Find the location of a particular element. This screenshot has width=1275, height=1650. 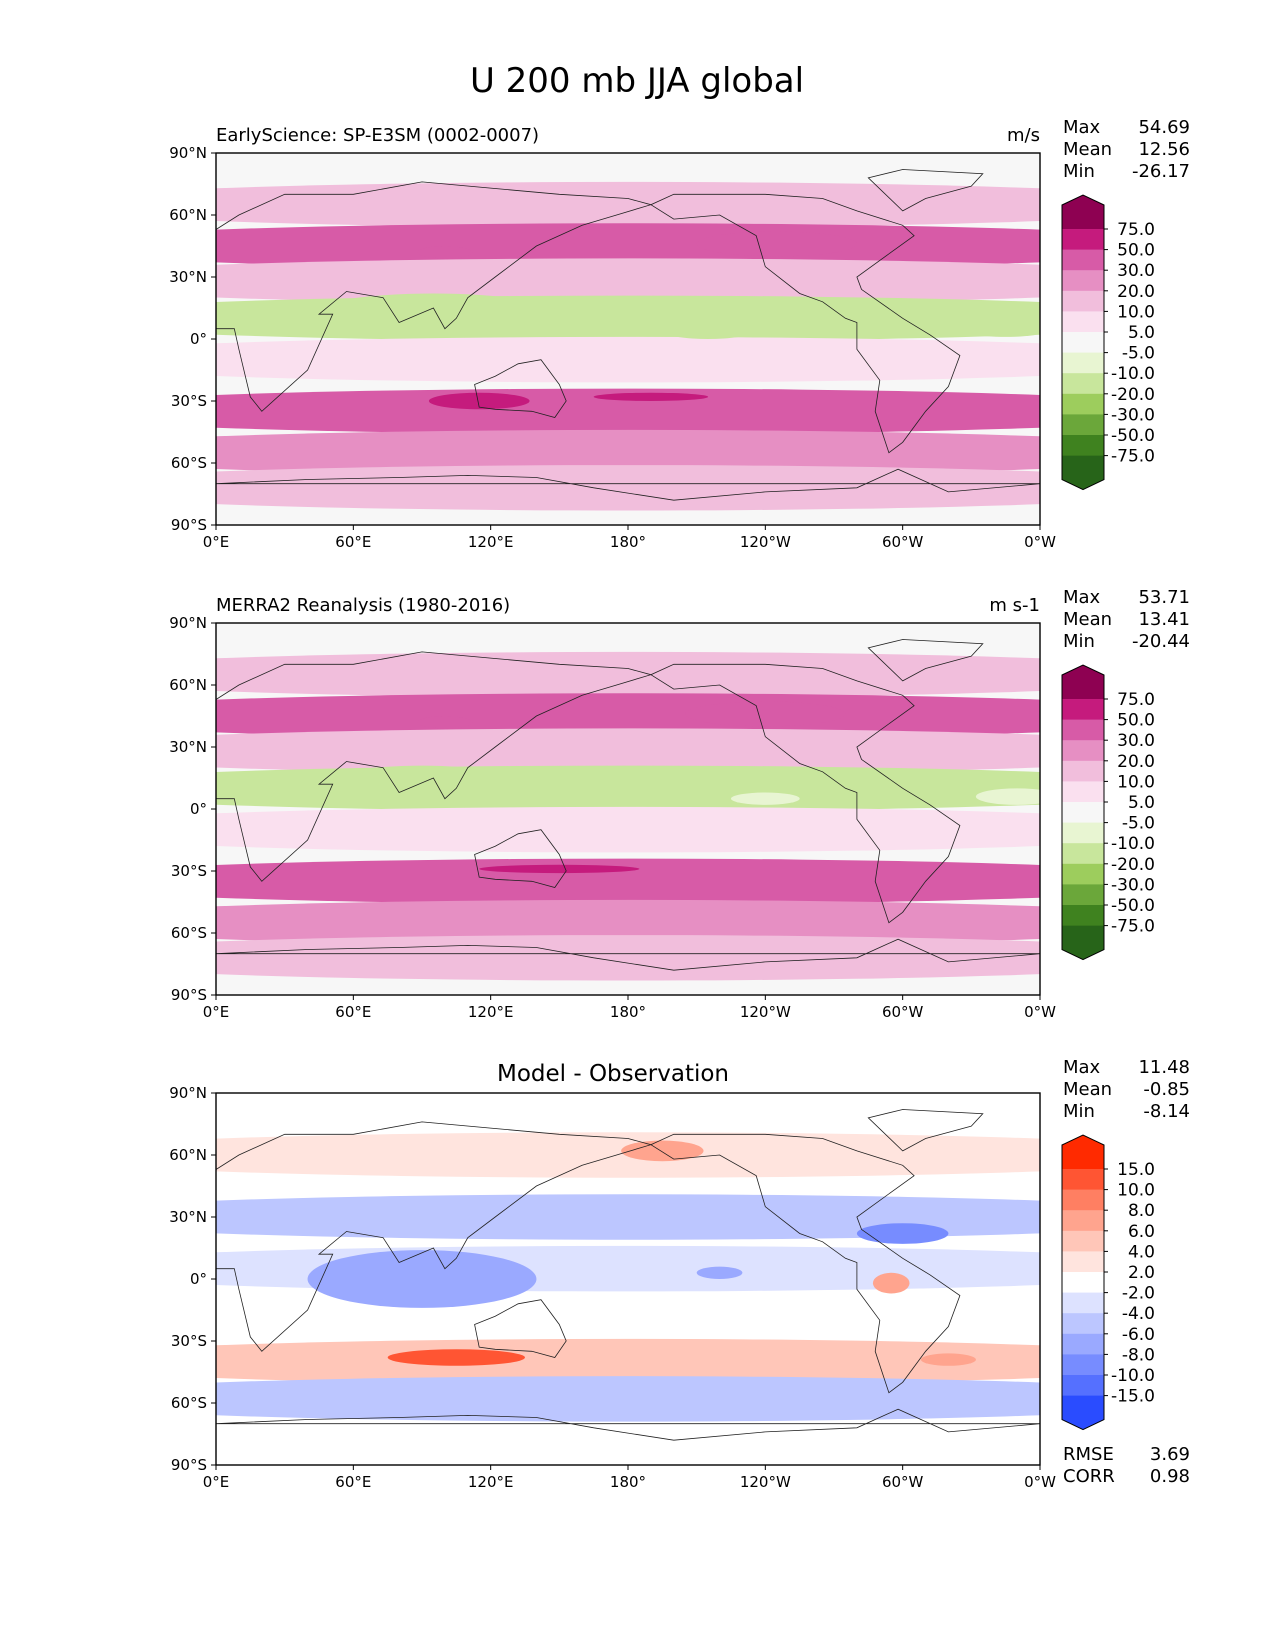

colorbar-label: -6.0 is located at coordinates (1138, 1335).